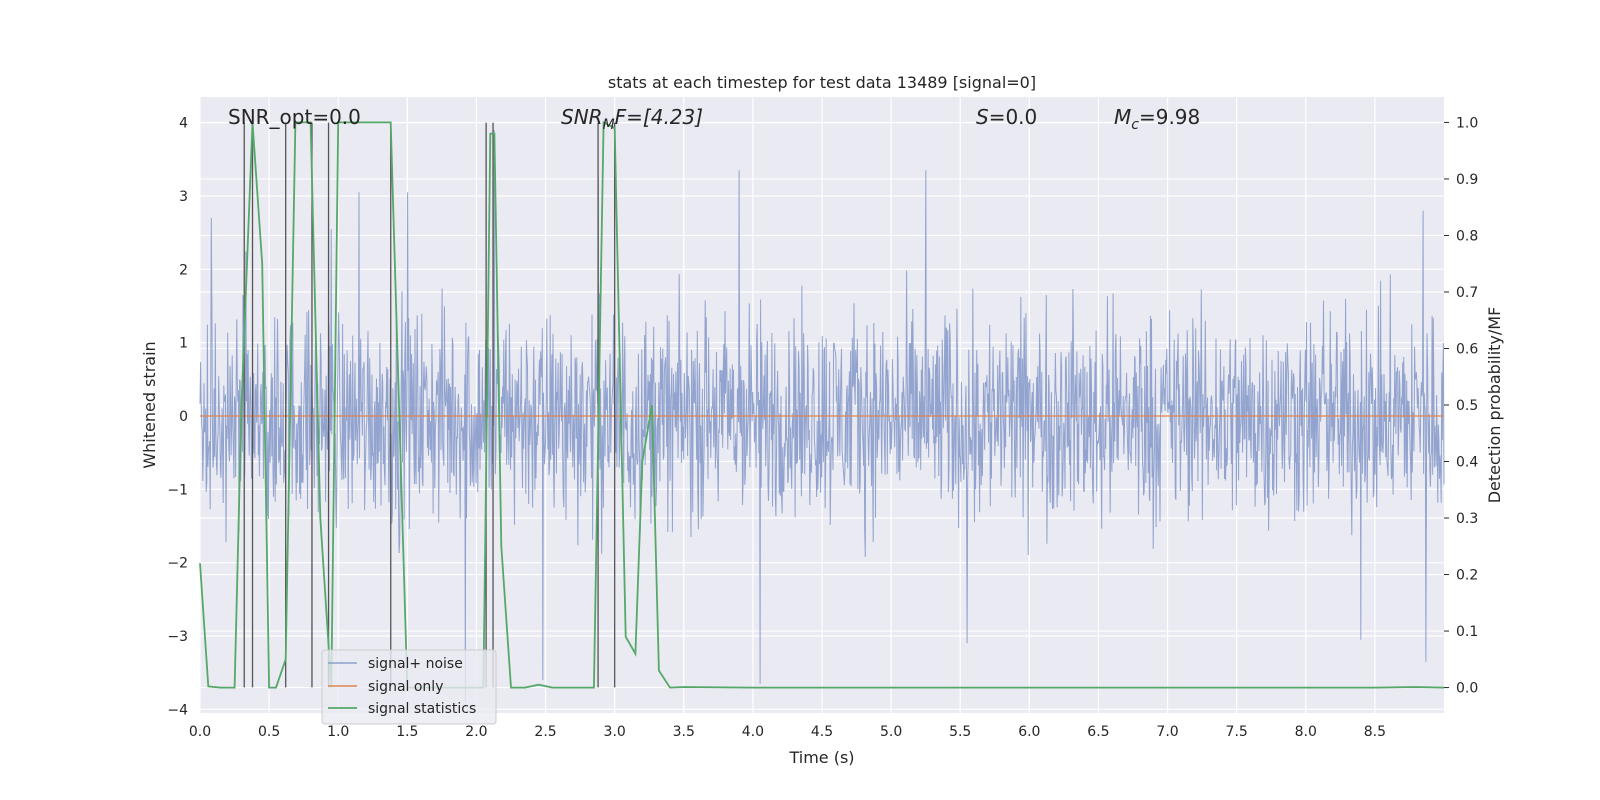  What do you see at coordinates (183, 197) in the screenshot?
I see `y-left-tick-label: 3` at bounding box center [183, 197].